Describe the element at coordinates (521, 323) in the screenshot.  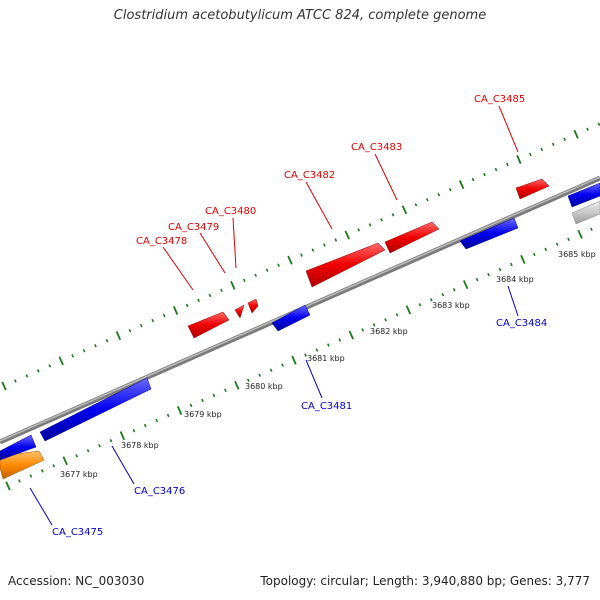
I see `gene-label-CA_C3484: CA_C3484` at that location.